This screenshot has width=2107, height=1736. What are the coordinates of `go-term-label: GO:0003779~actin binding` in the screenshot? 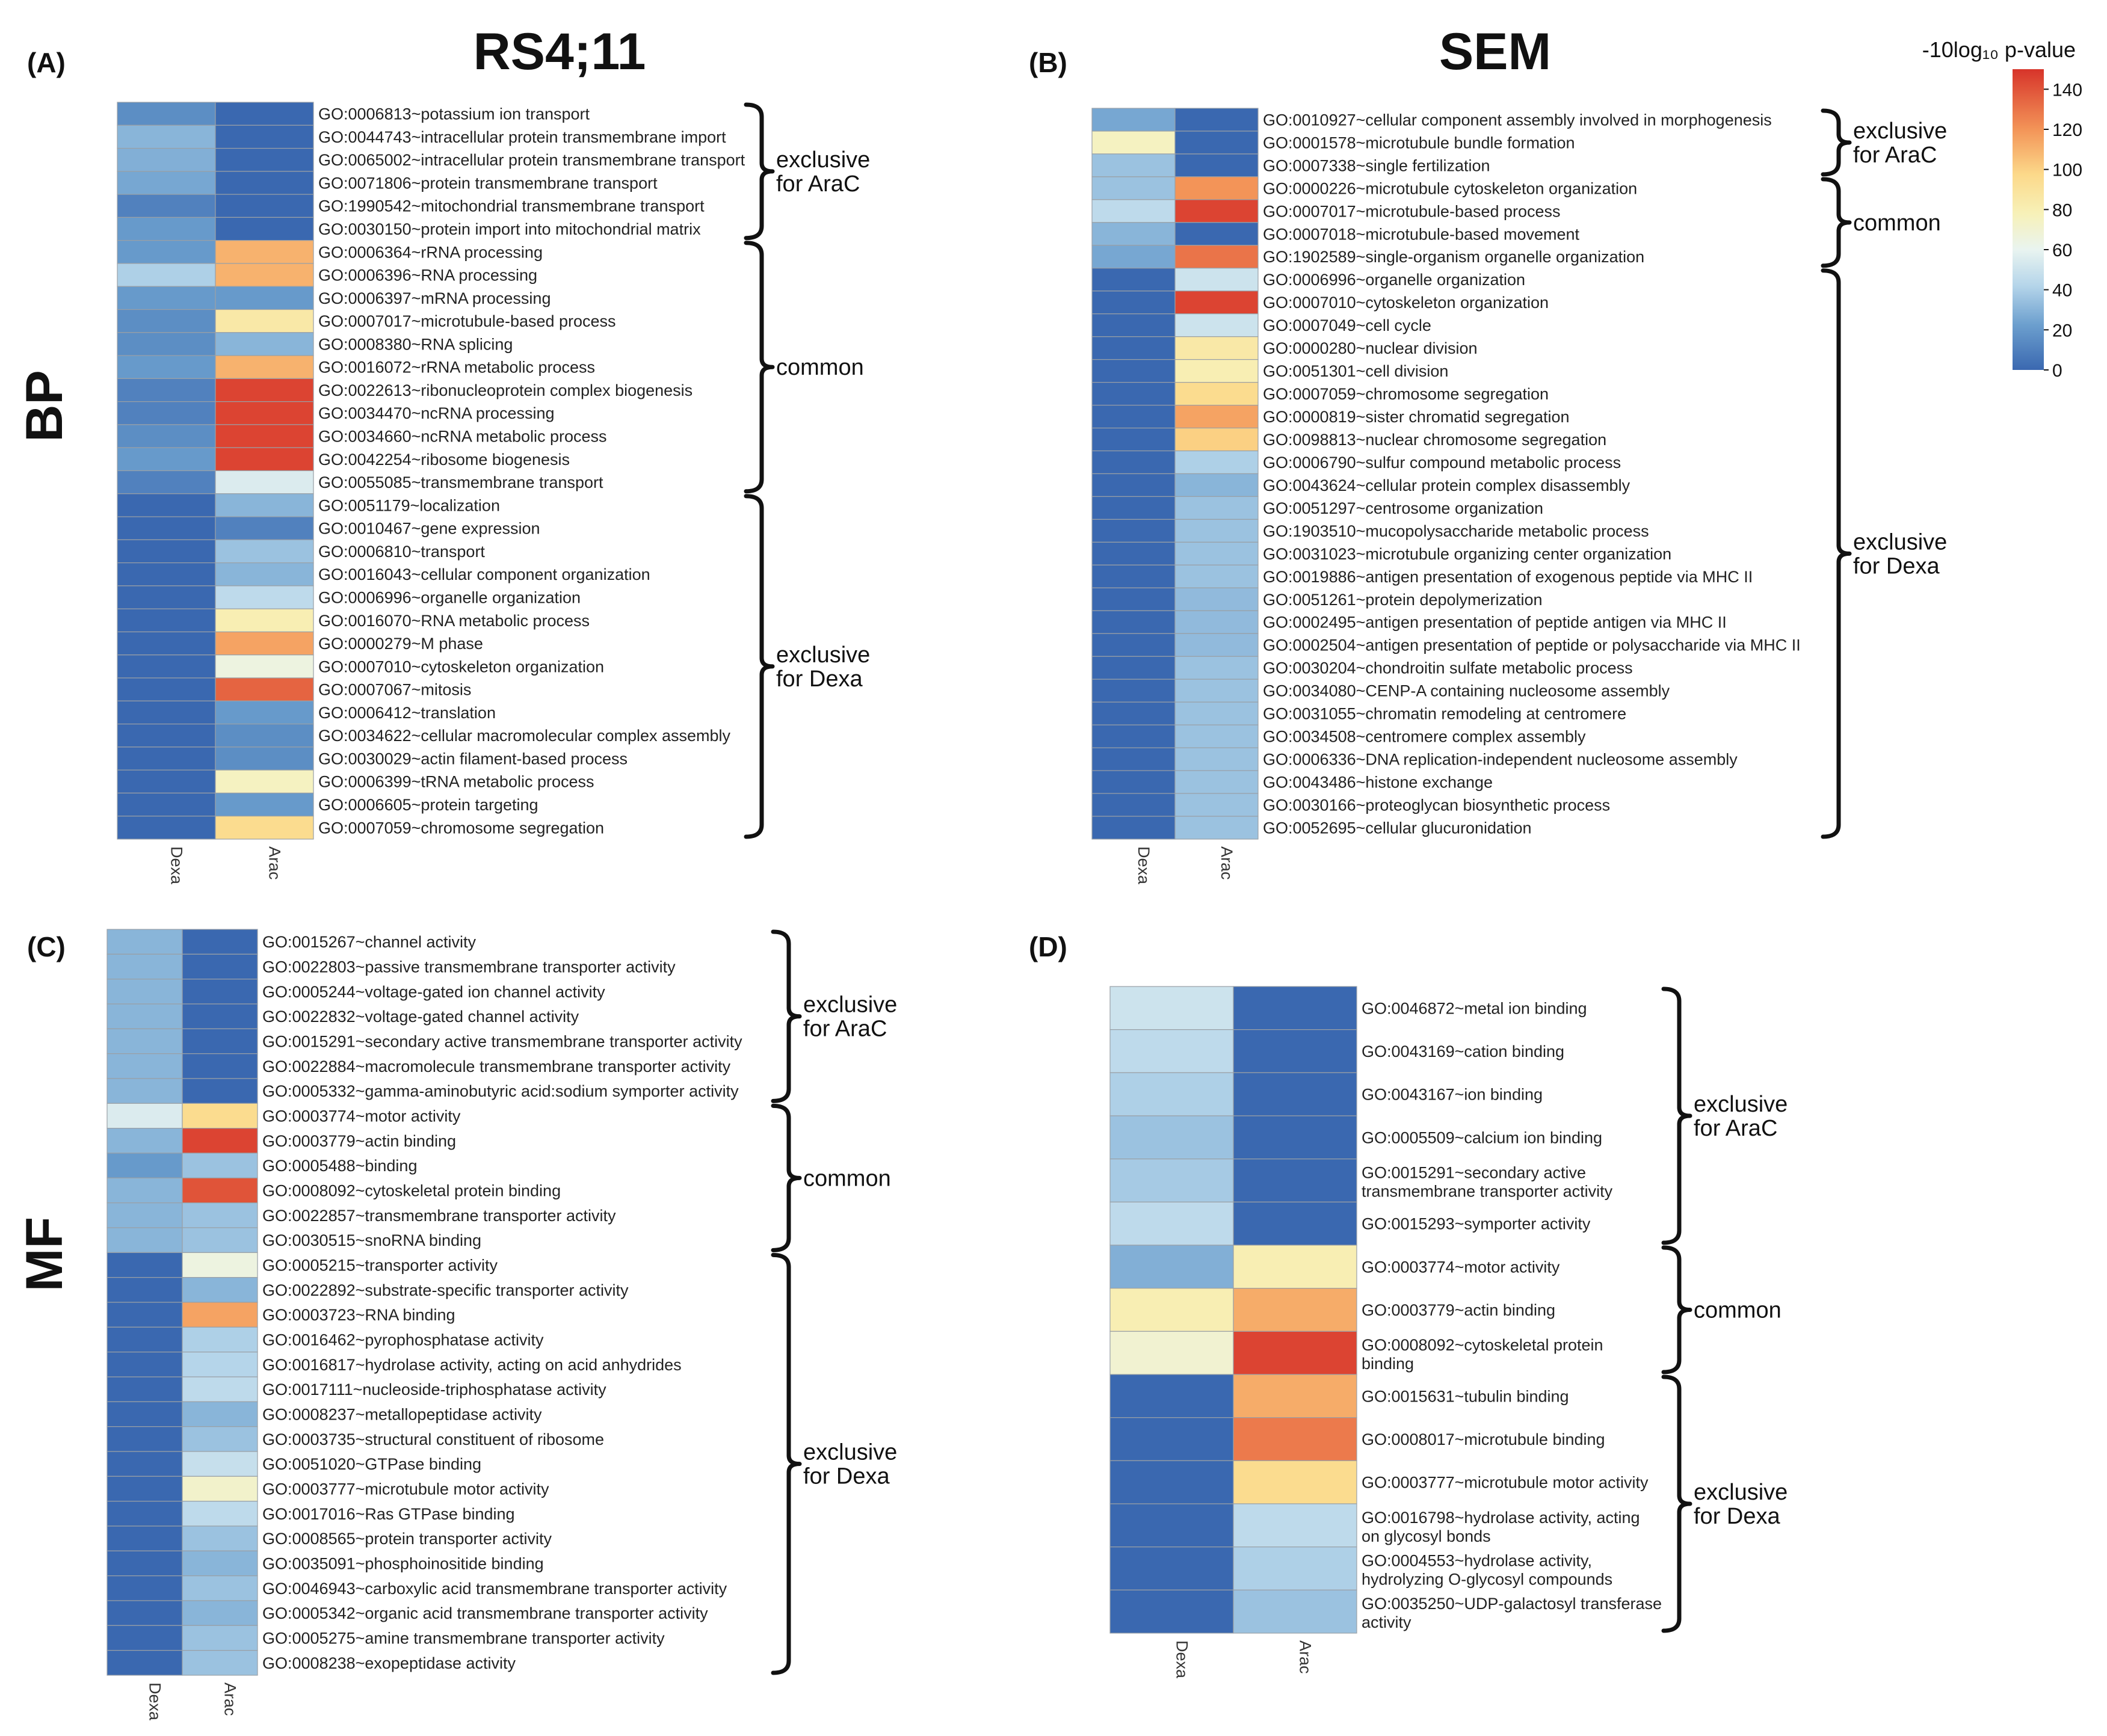 It's located at (1459, 1310).